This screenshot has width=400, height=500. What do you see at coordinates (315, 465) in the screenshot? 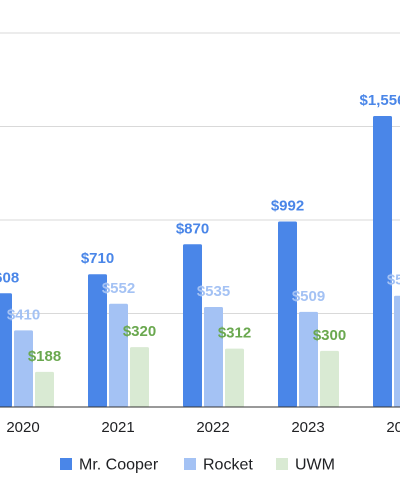
I see `legend-label: UWM` at bounding box center [315, 465].